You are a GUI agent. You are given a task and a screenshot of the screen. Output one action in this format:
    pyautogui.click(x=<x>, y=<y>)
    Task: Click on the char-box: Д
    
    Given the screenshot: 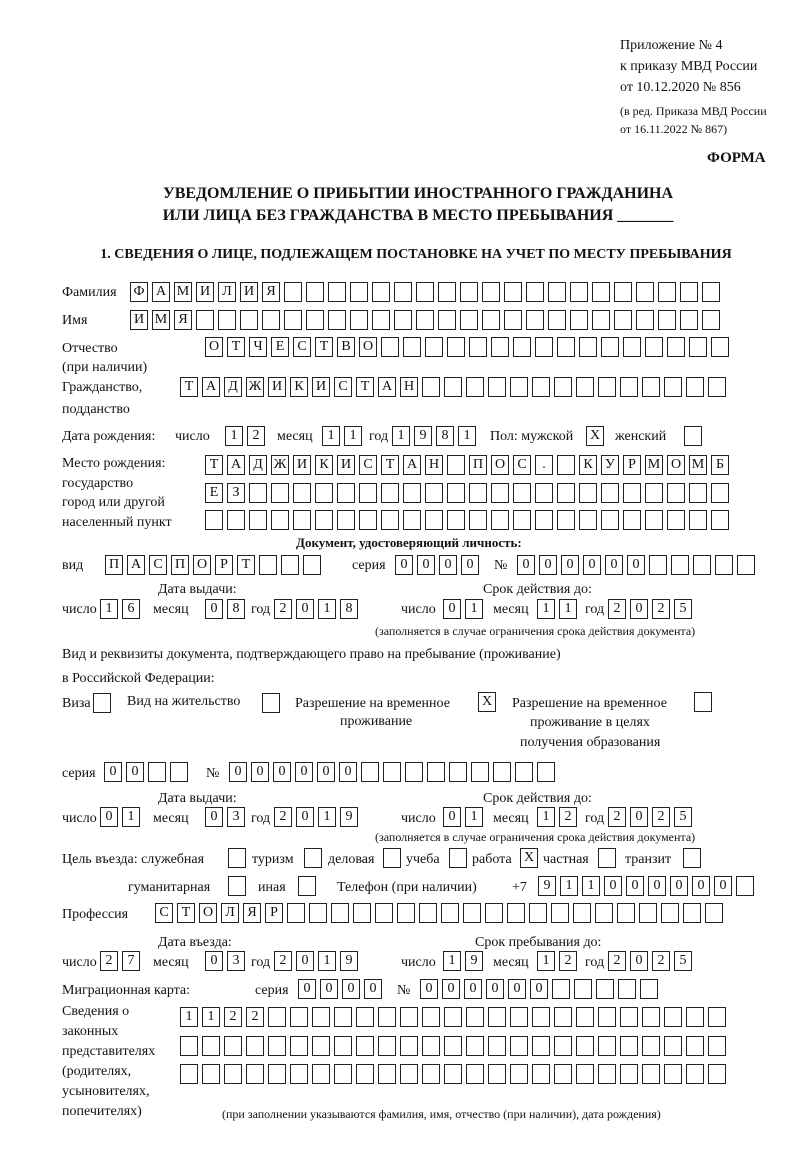 What is the action you would take?
    pyautogui.click(x=258, y=465)
    